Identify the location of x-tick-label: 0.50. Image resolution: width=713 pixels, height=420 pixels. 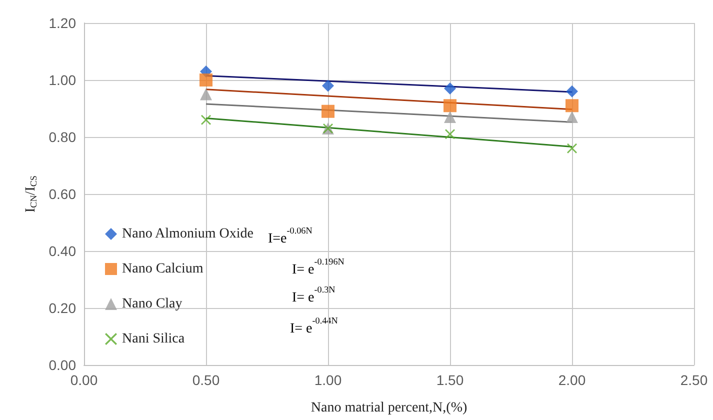
(206, 380).